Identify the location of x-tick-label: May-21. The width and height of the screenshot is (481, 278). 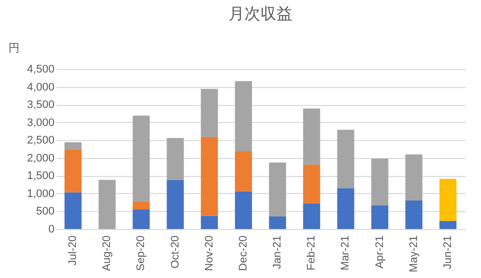
(414, 254).